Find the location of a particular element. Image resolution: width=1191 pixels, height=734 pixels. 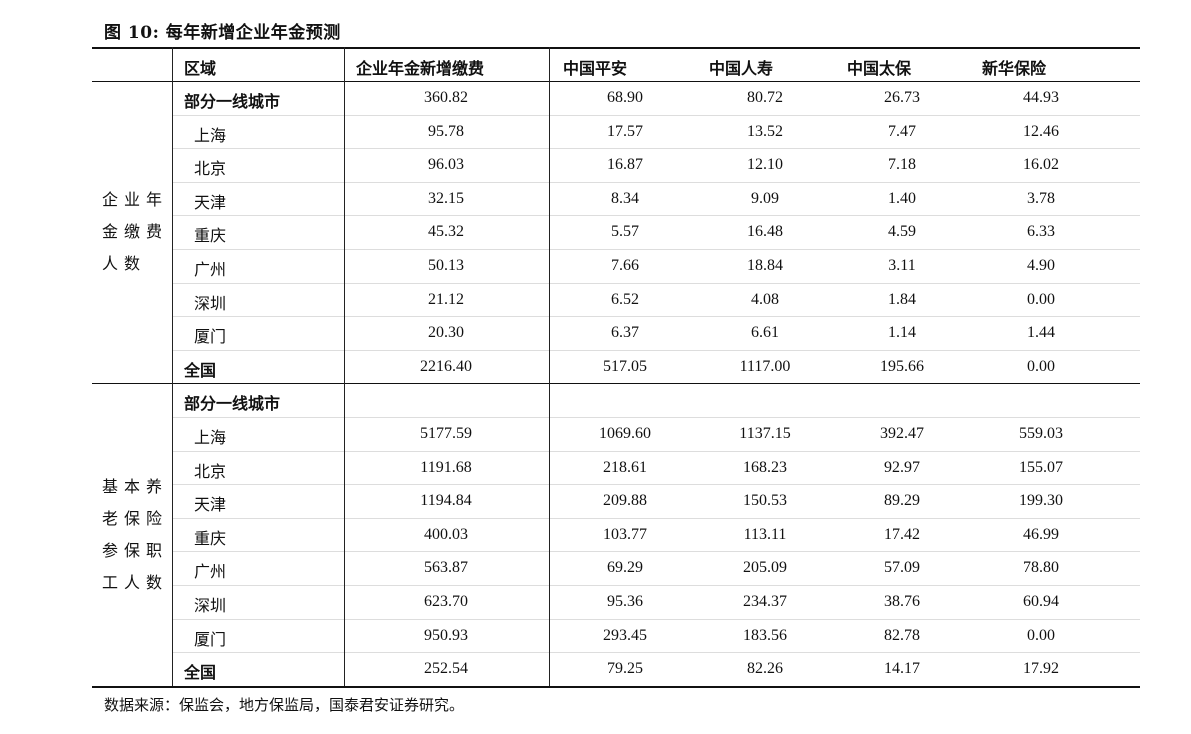

group-label: 基本养 老保险 参保职 工人数 is located at coordinates (137, 535).